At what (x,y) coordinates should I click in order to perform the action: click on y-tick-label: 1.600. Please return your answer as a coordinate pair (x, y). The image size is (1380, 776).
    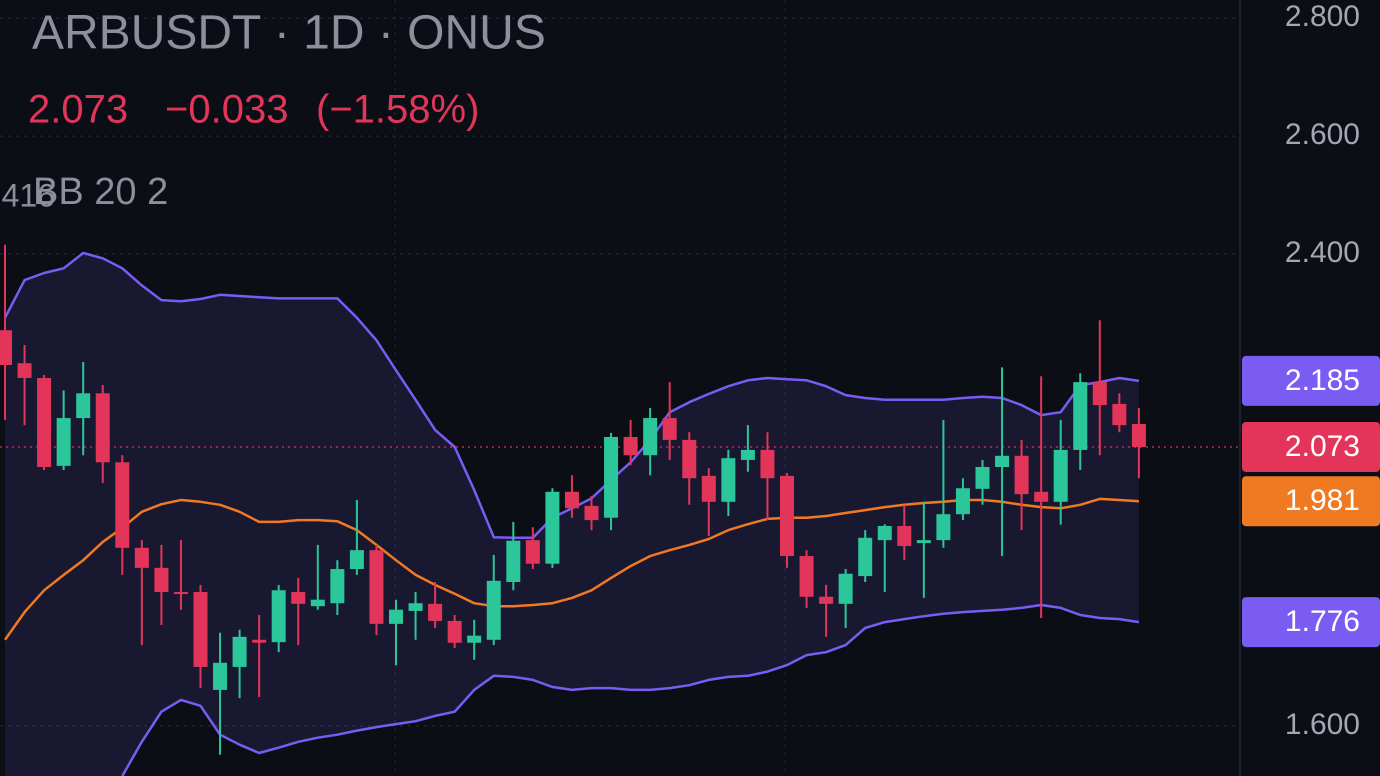
    Looking at the image, I should click on (1322, 724).